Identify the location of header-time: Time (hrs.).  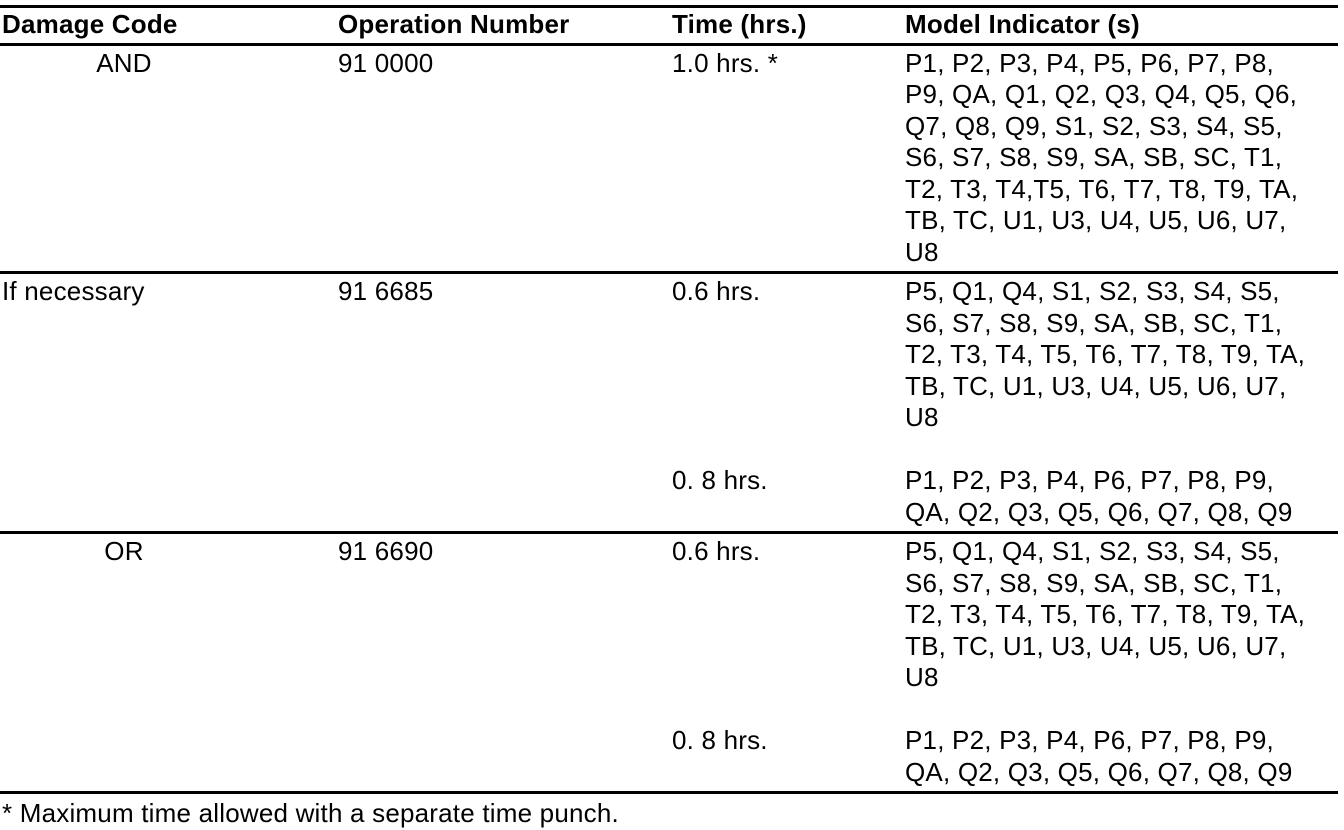
(739, 24).